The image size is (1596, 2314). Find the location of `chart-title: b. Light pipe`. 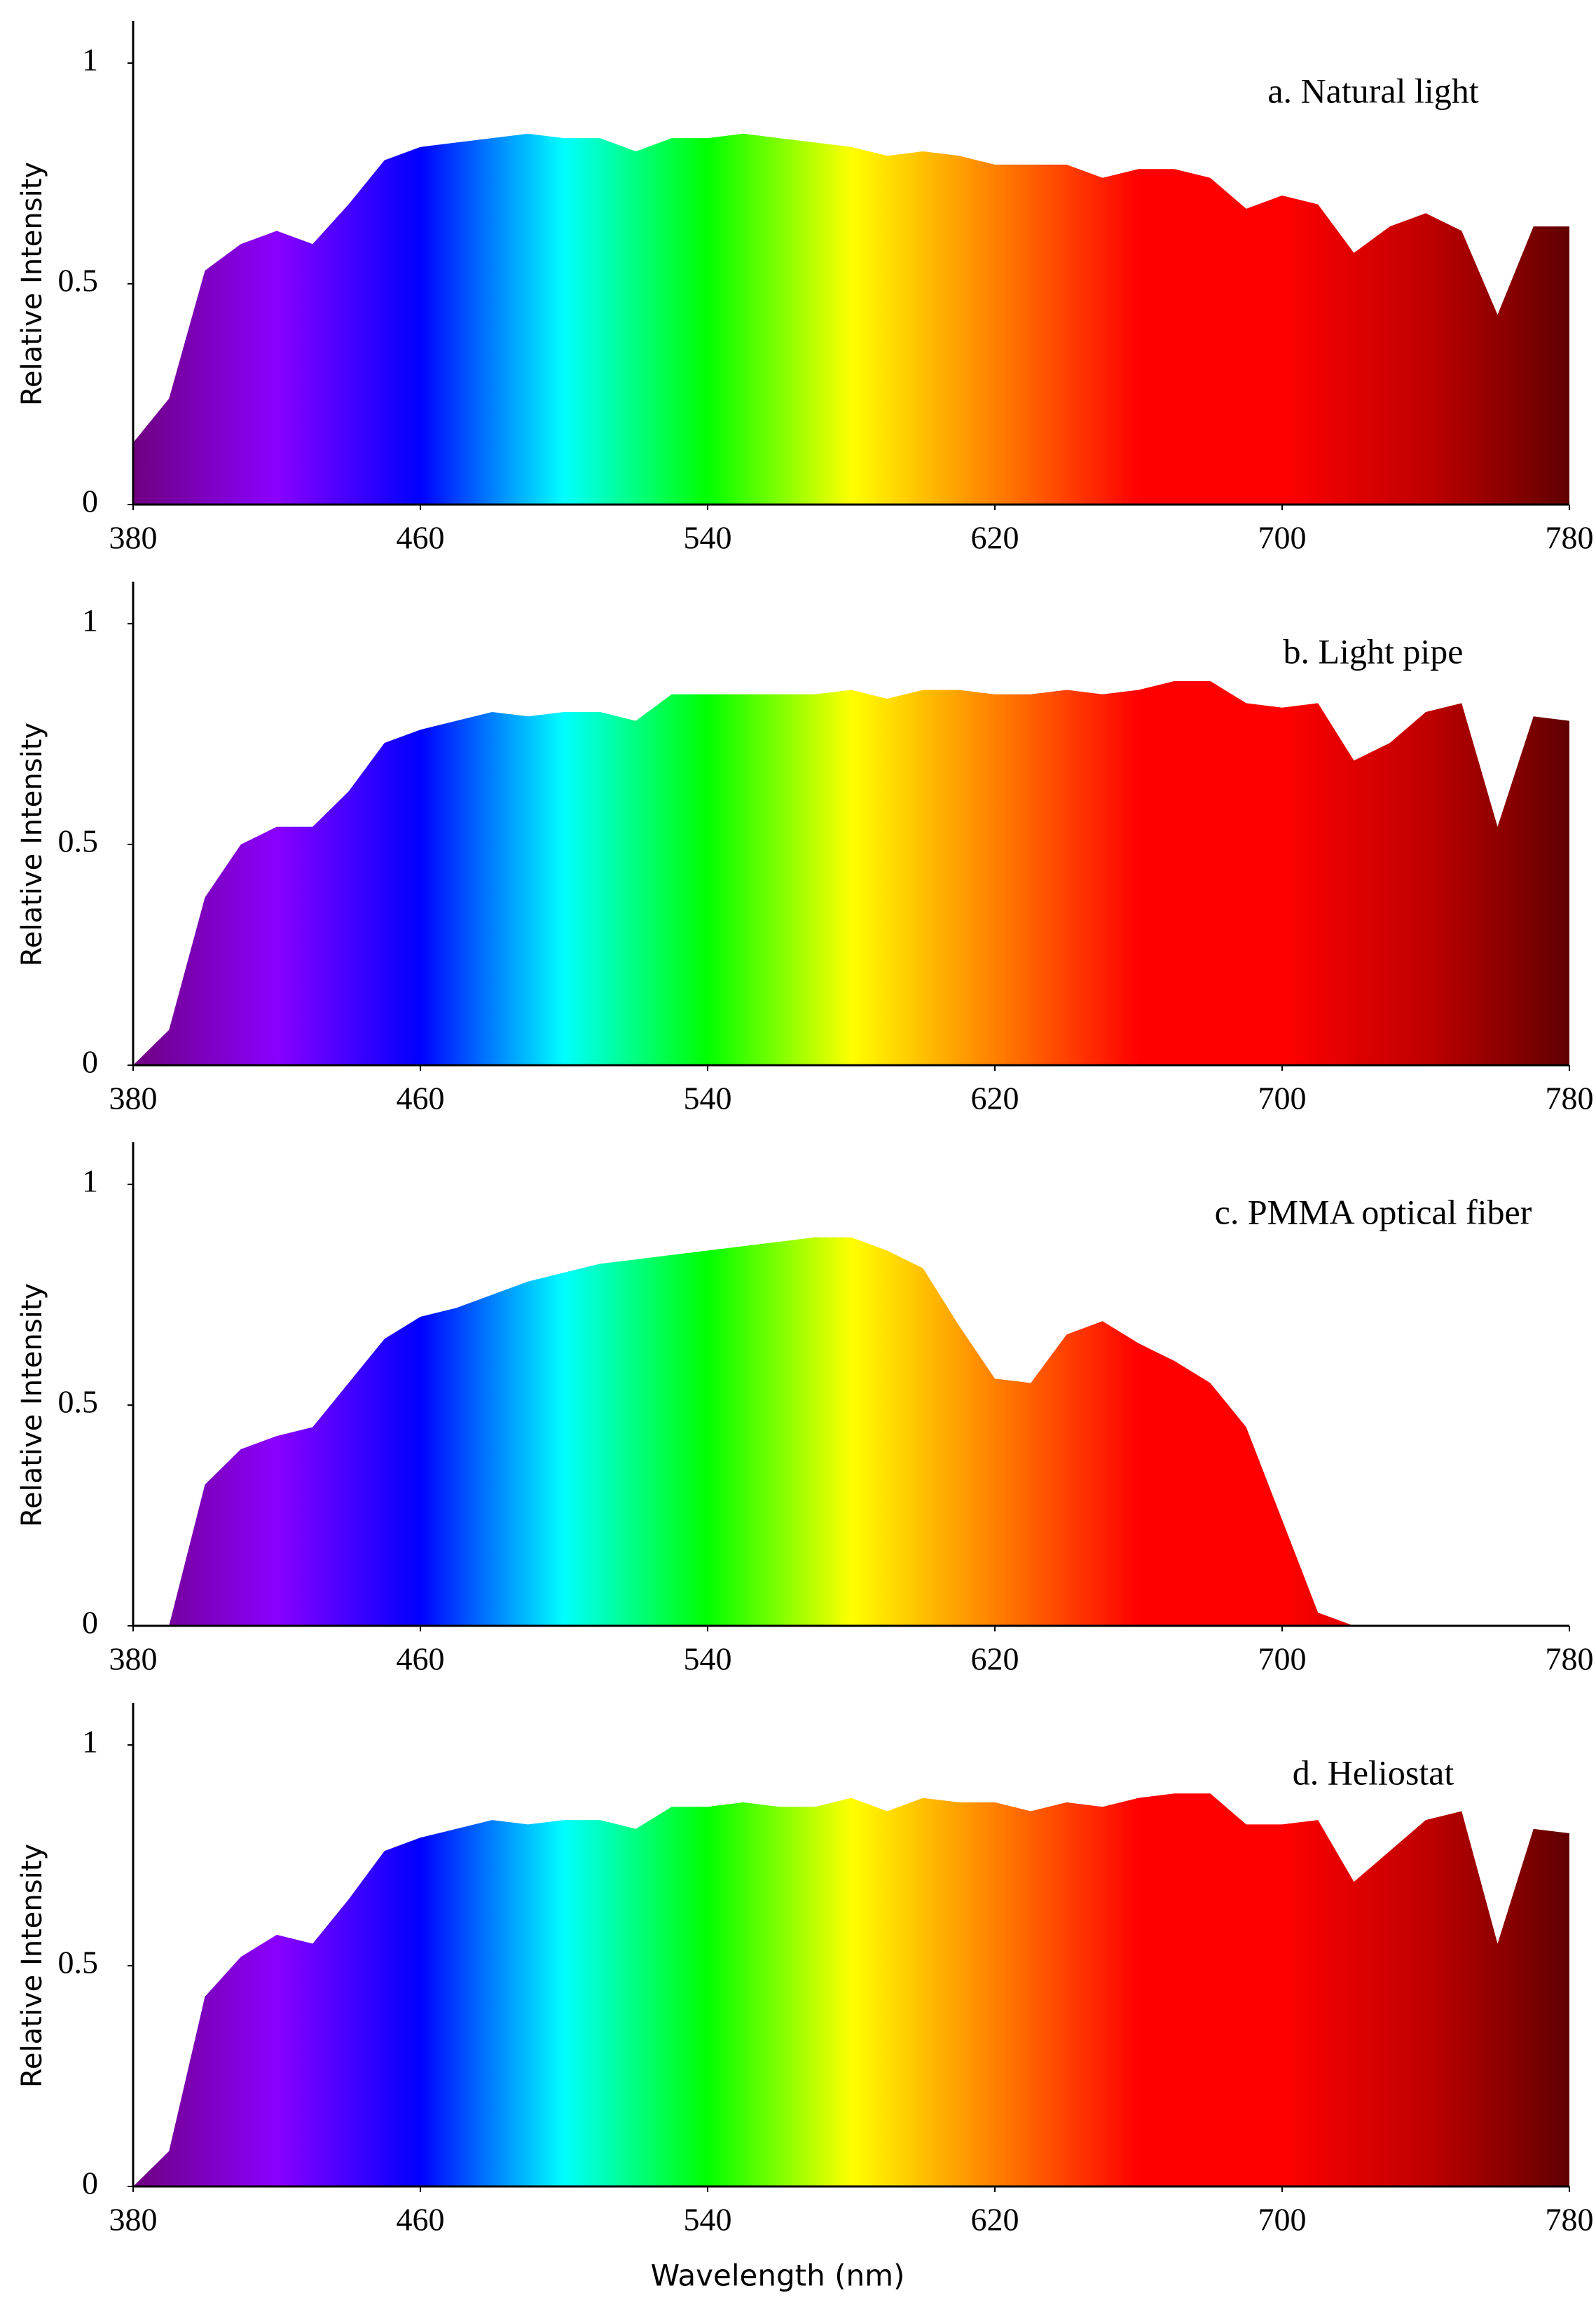

chart-title: b. Light pipe is located at coordinates (1374, 651).